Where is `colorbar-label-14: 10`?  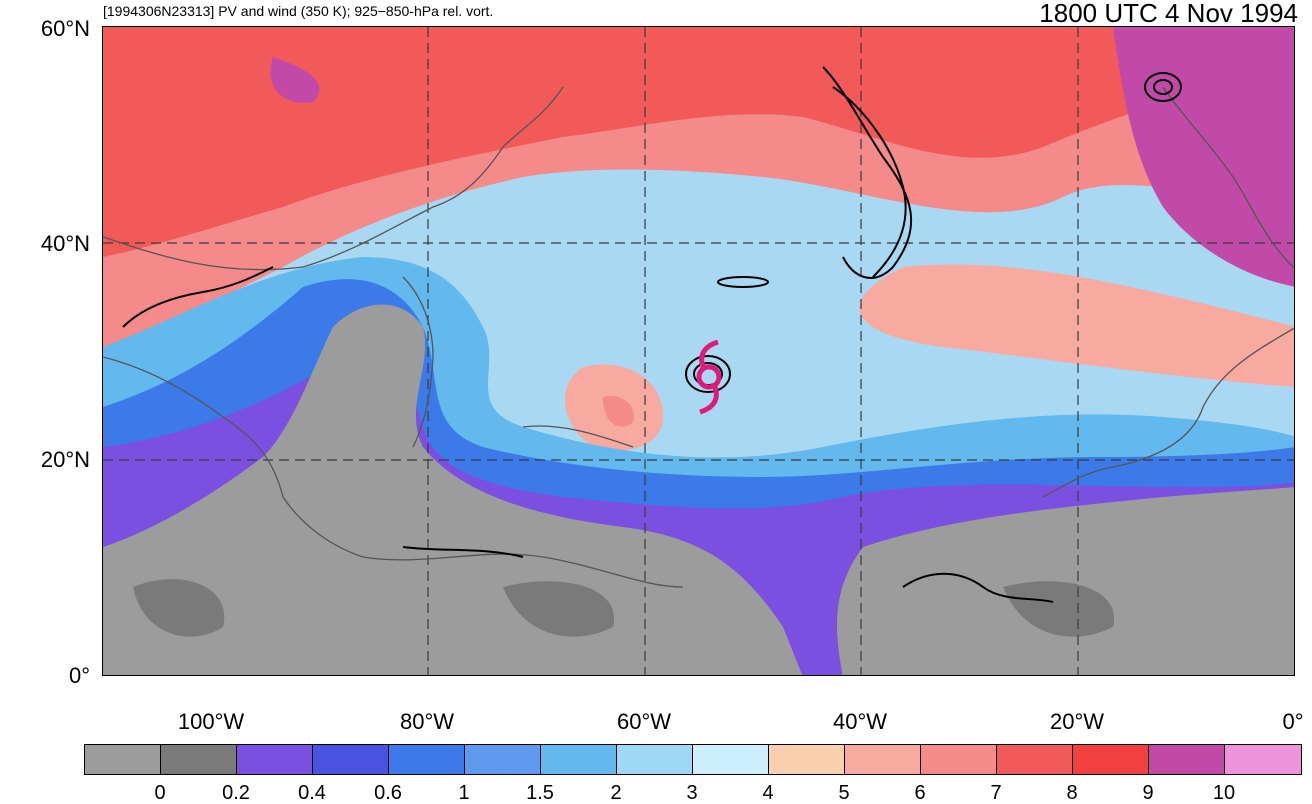
colorbar-label-14: 10 is located at coordinates (1224, 793).